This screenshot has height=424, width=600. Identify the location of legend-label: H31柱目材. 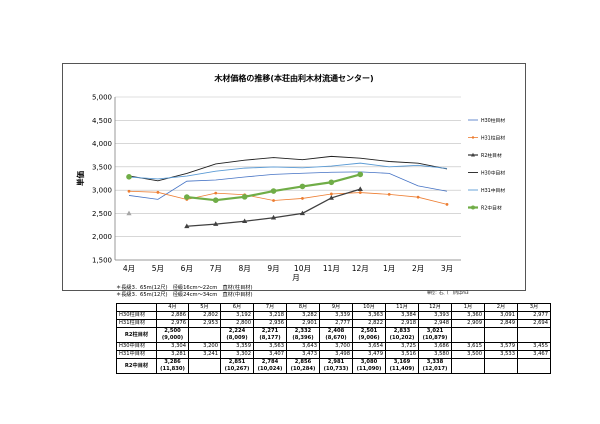
(493, 138).